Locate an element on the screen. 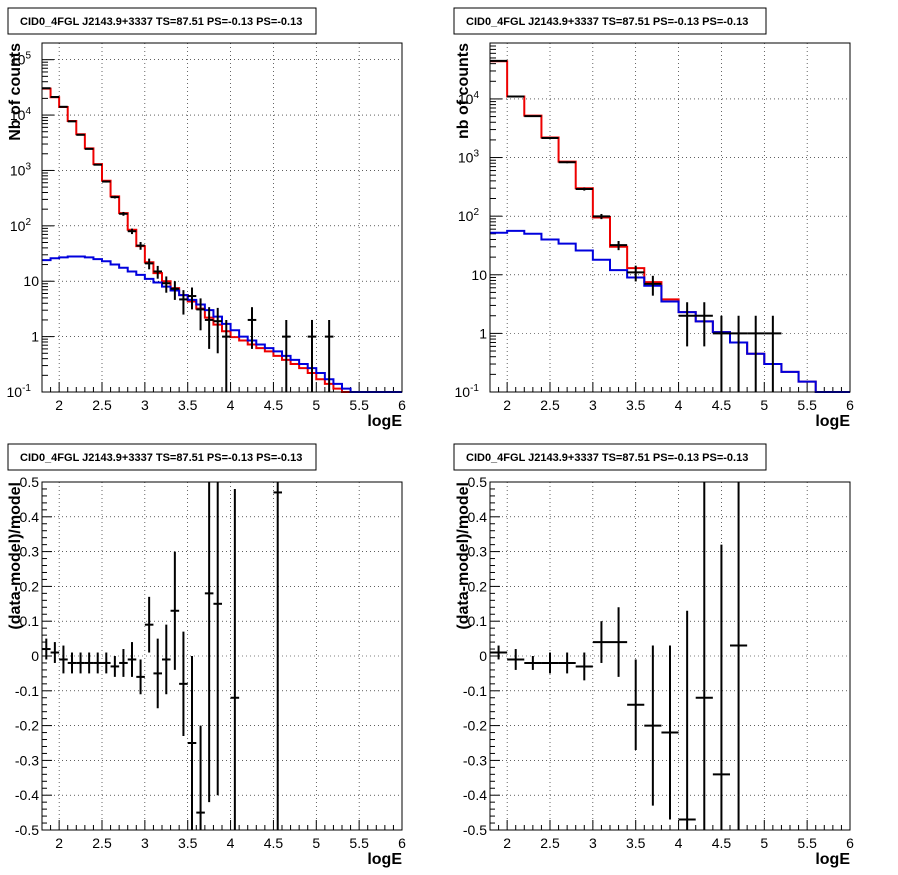 The image size is (898, 875). y-tick-label: -0.3 is located at coordinates (27, 760).